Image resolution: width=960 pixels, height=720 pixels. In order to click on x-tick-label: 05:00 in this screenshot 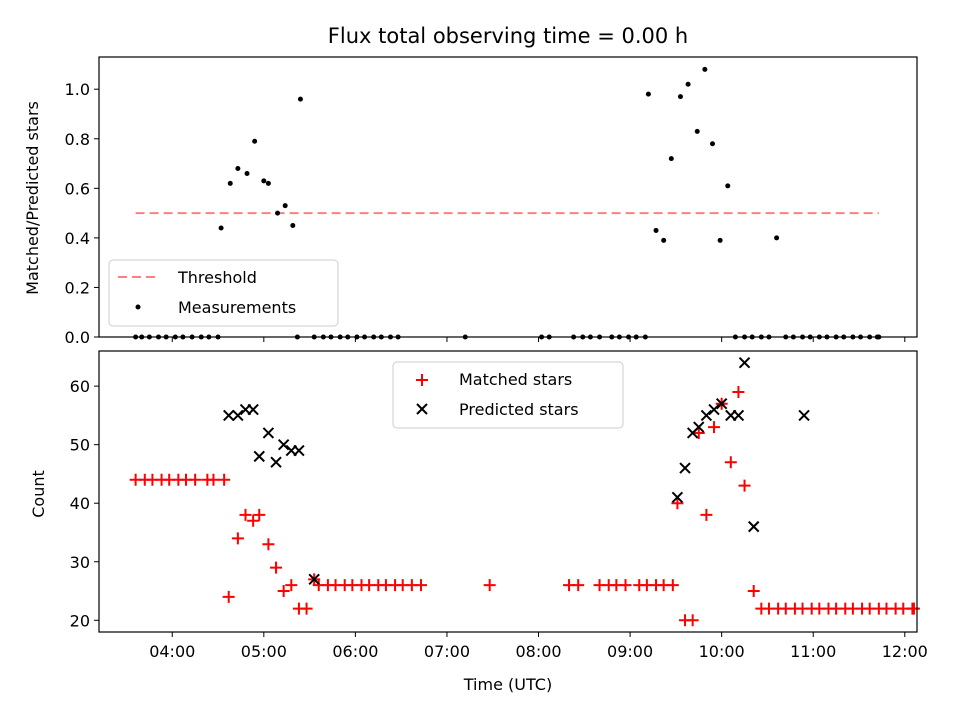, I will do `click(264, 651)`.